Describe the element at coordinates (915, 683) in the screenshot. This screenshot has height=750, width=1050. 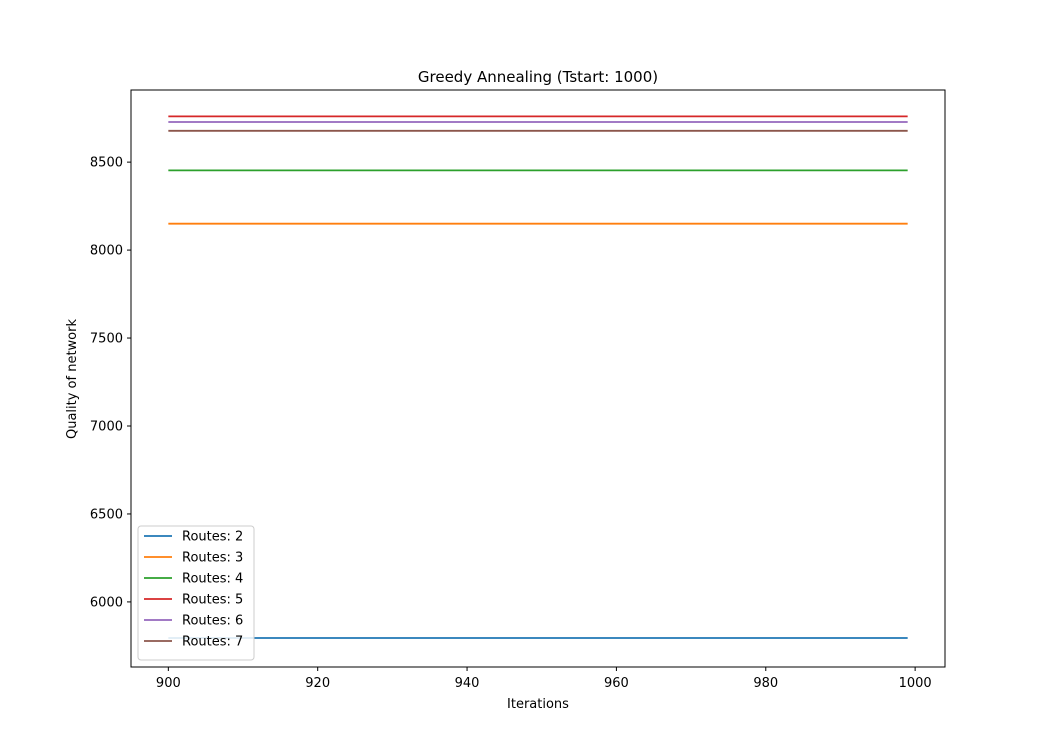
I see `x-tick-label: 1000` at that location.